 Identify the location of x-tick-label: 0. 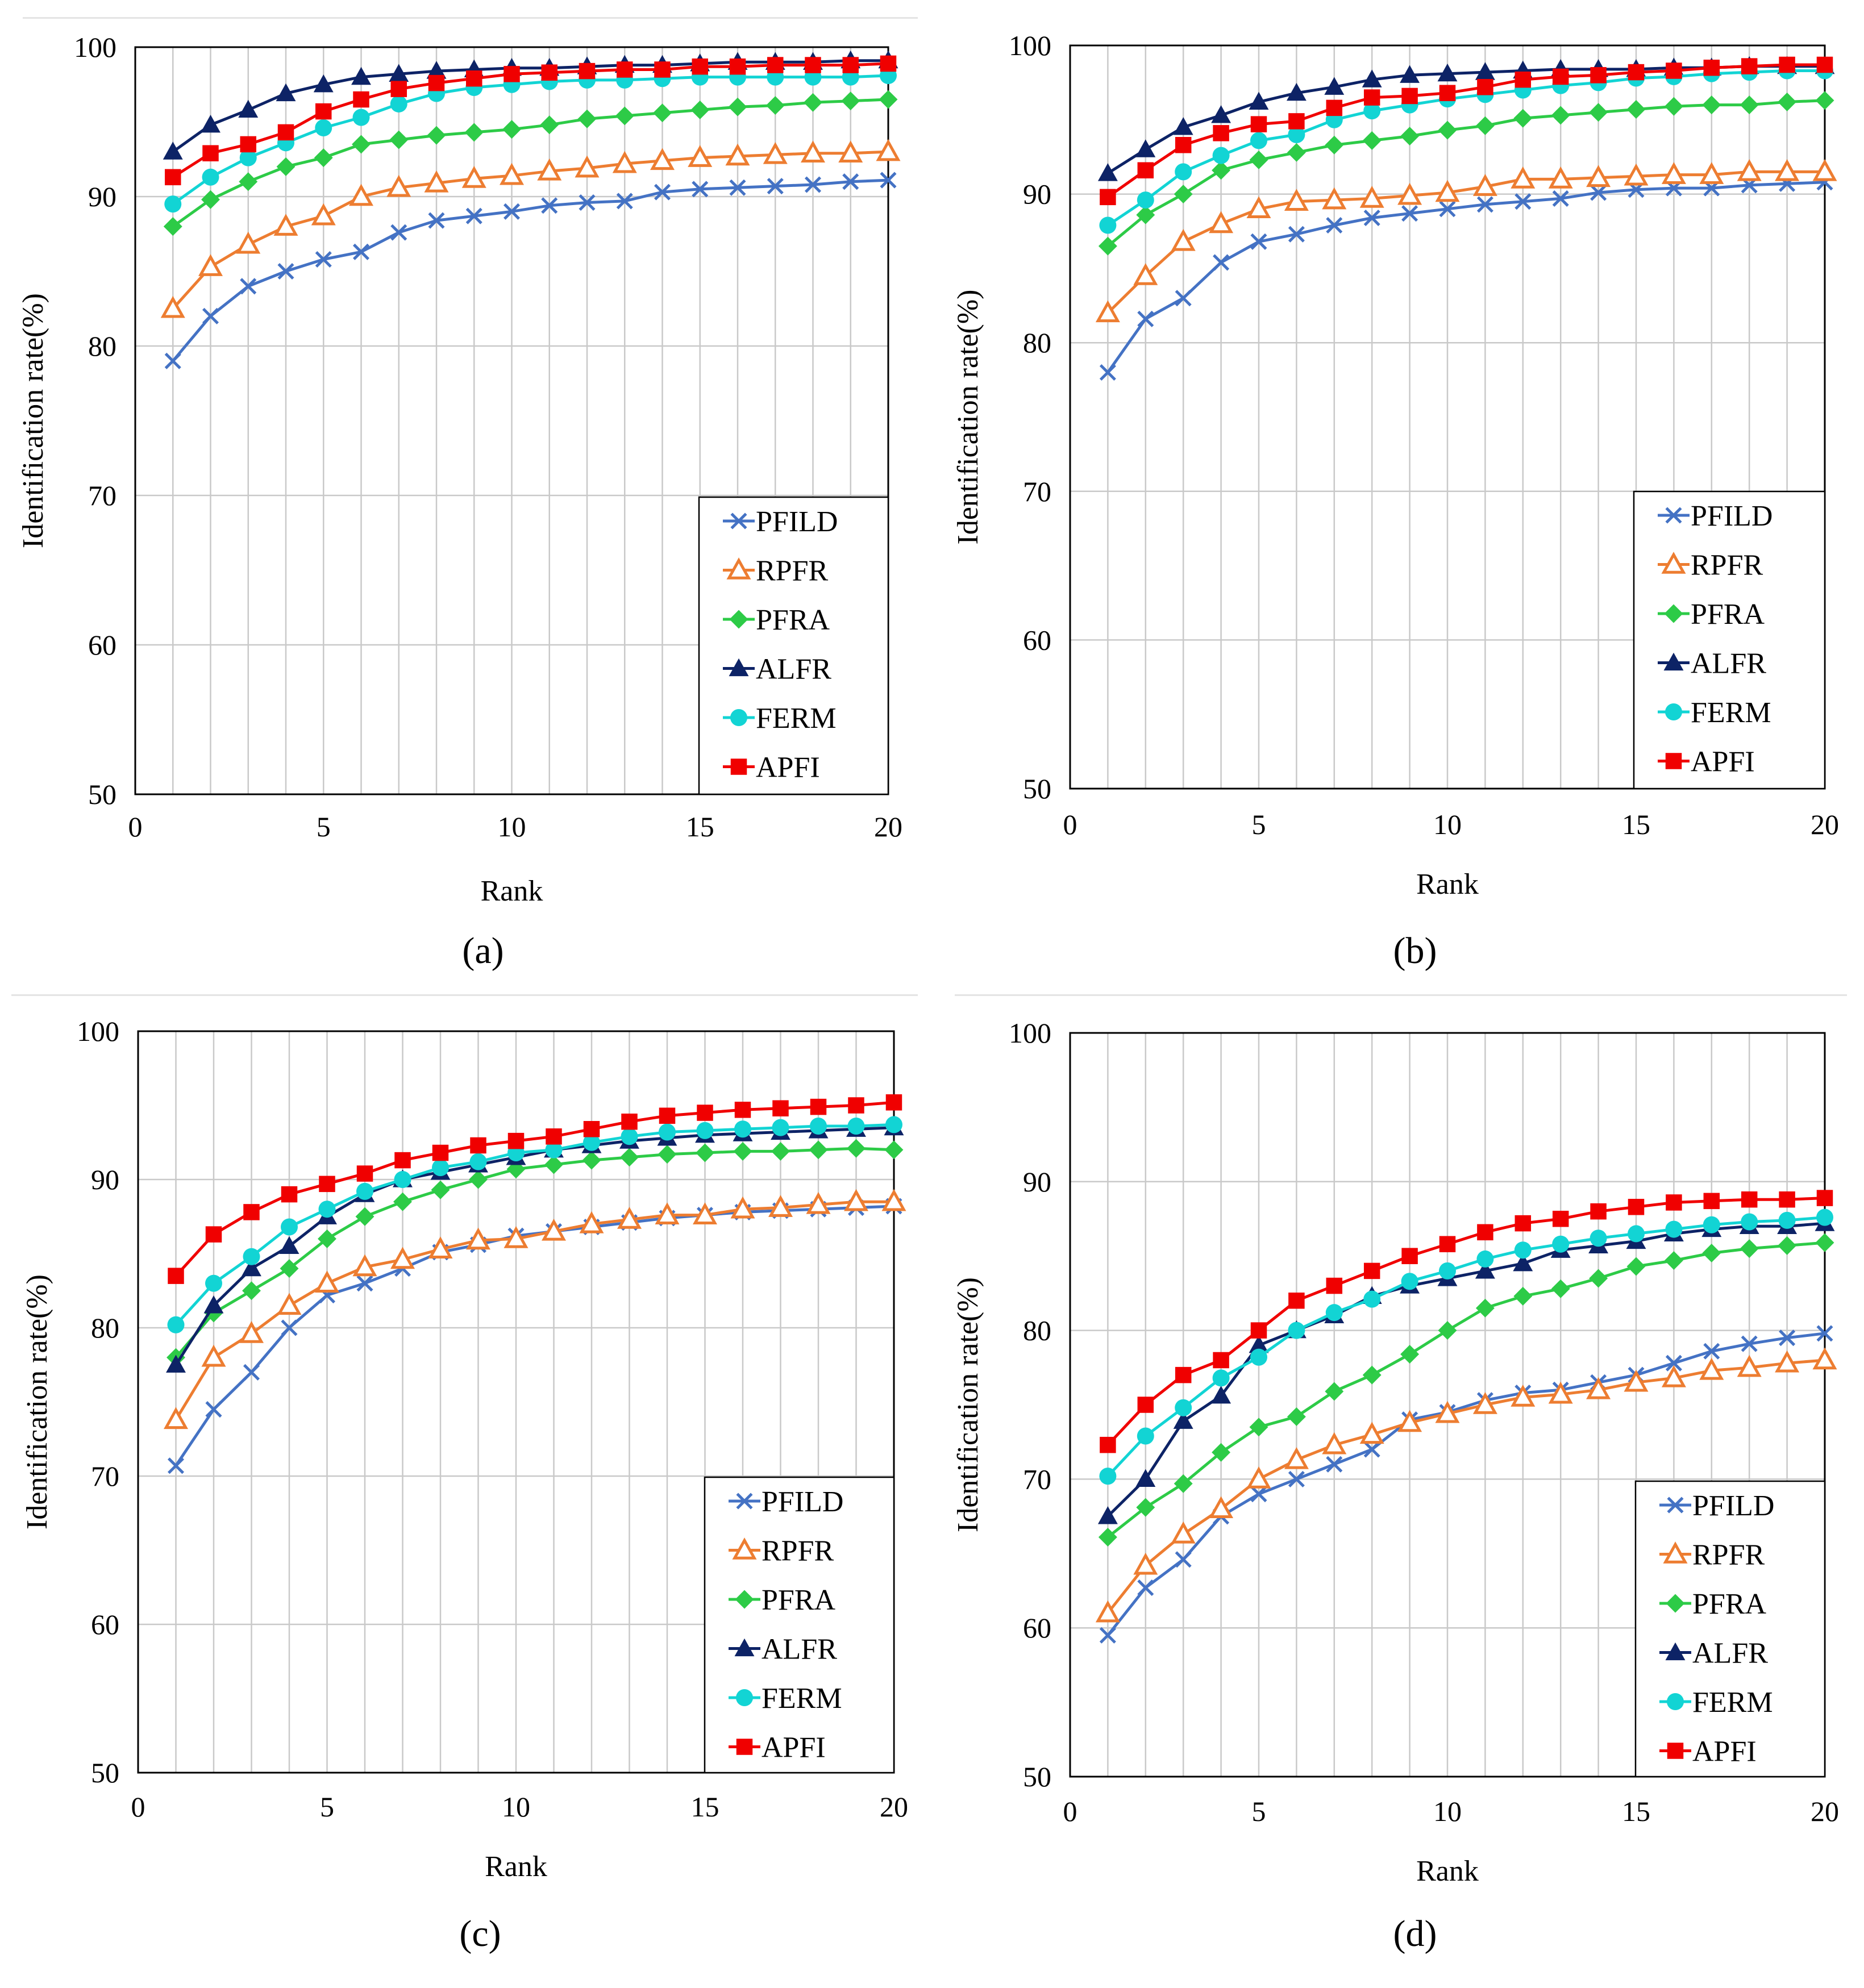
(1070, 1811).